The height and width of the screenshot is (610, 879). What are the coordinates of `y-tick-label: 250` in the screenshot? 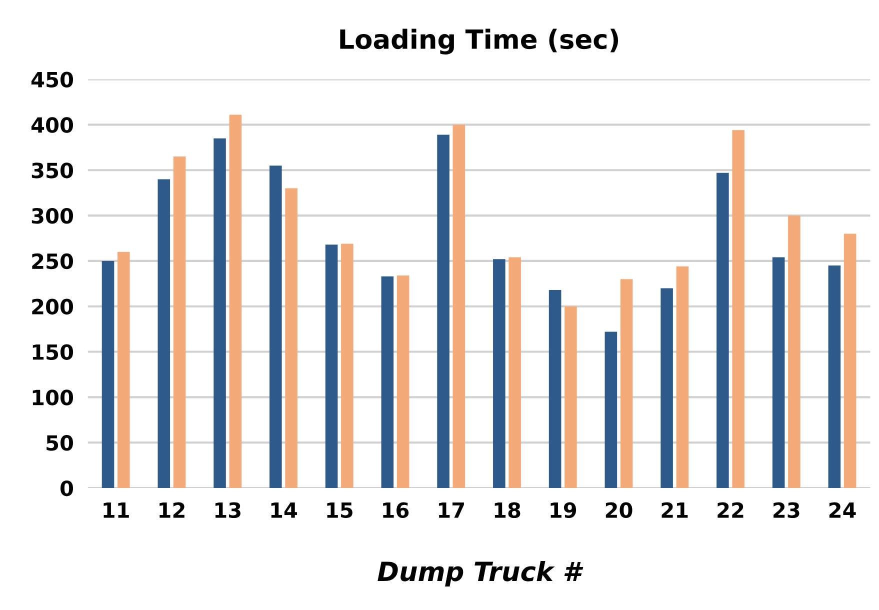 It's located at (53, 261).